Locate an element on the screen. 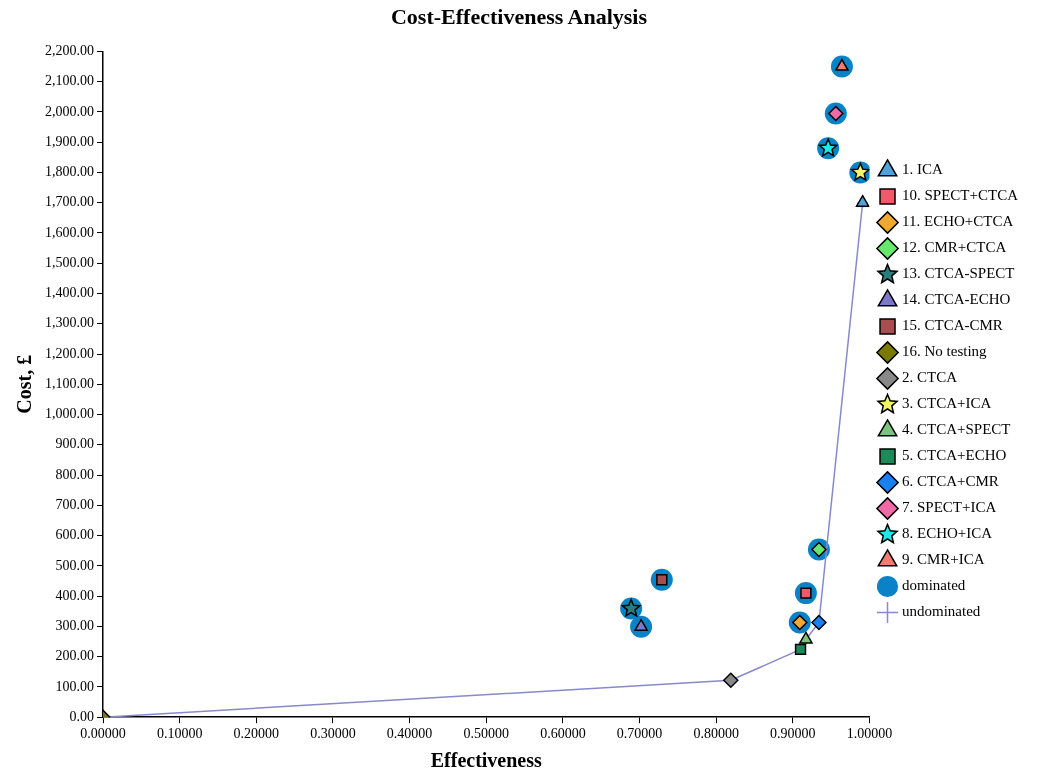 The height and width of the screenshot is (783, 1038). x-tick-label: 0.80000 is located at coordinates (716, 734).